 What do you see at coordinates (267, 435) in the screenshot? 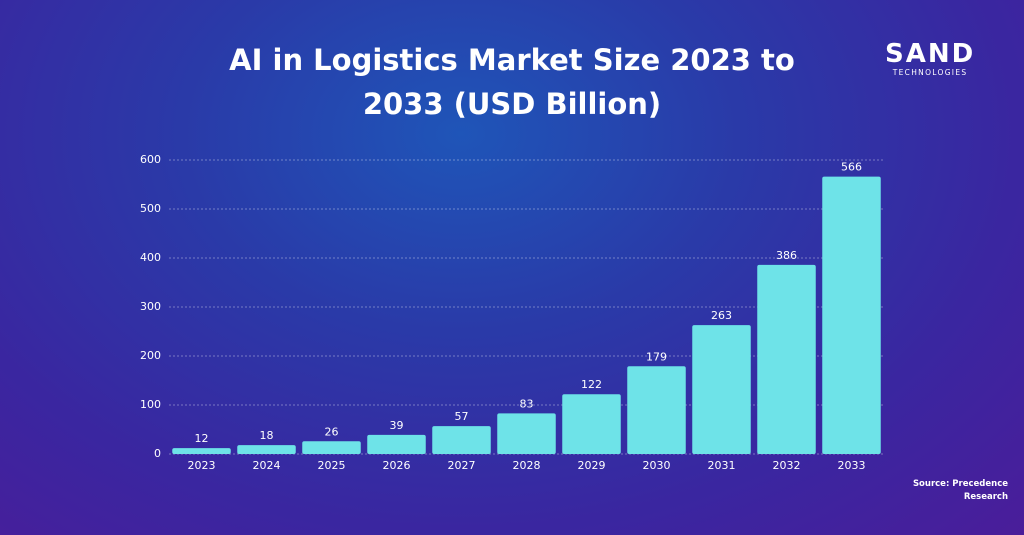
I see `value-label: 18` at bounding box center [267, 435].